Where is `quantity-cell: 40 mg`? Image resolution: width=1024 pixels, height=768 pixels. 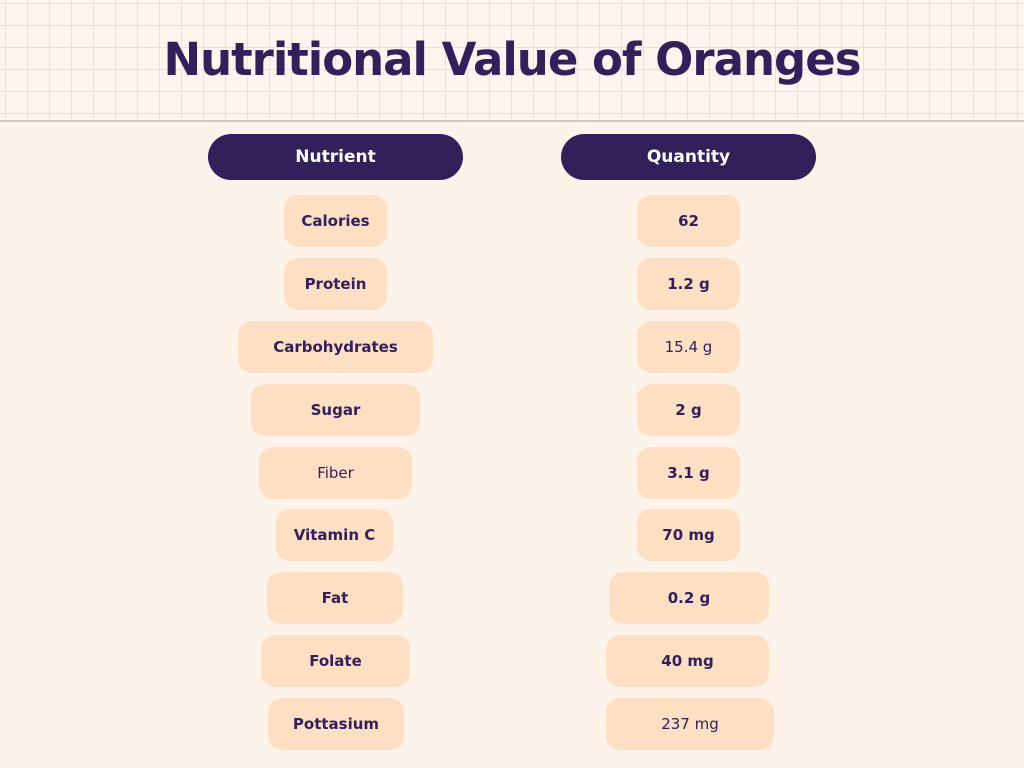
quantity-cell: 40 mg is located at coordinates (687, 661).